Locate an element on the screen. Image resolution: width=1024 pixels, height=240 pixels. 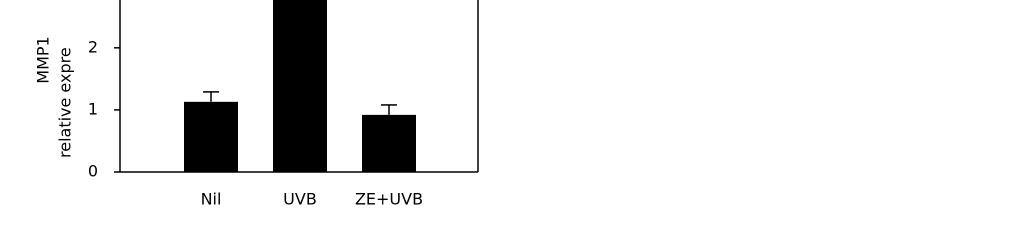
x-tick-label: ZE+UVB is located at coordinates (389, 199).